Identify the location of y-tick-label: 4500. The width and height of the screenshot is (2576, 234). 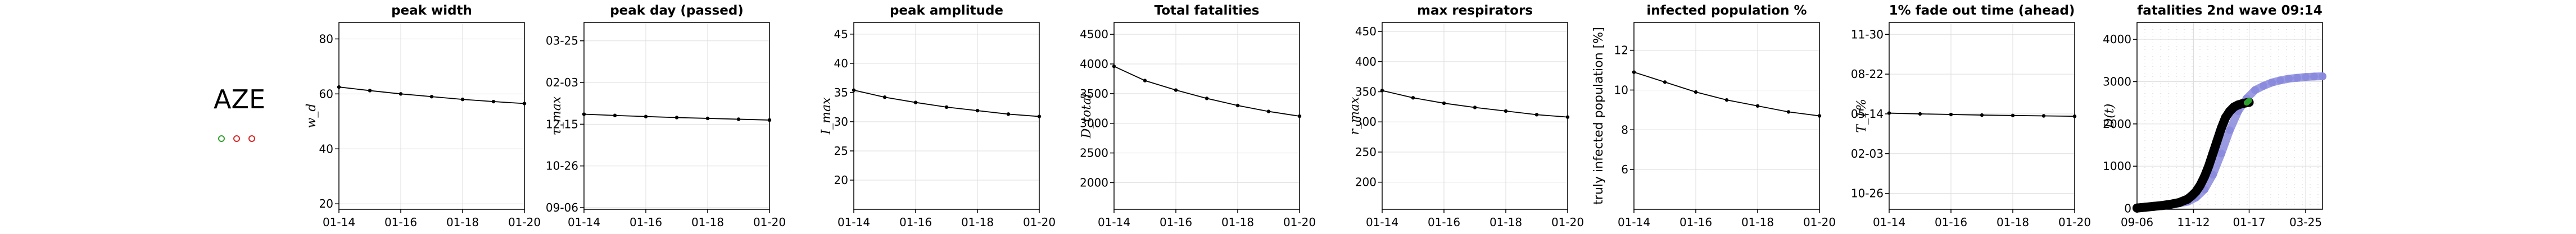
(1094, 34).